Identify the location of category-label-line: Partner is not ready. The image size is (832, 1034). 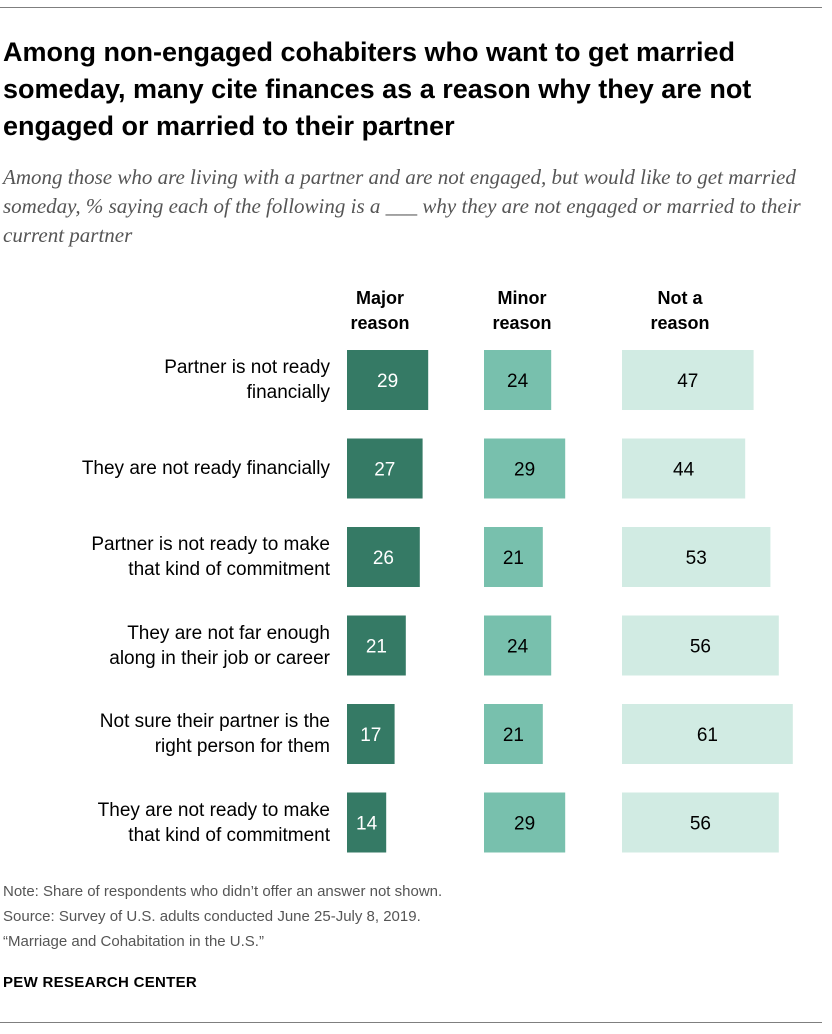
(247, 367).